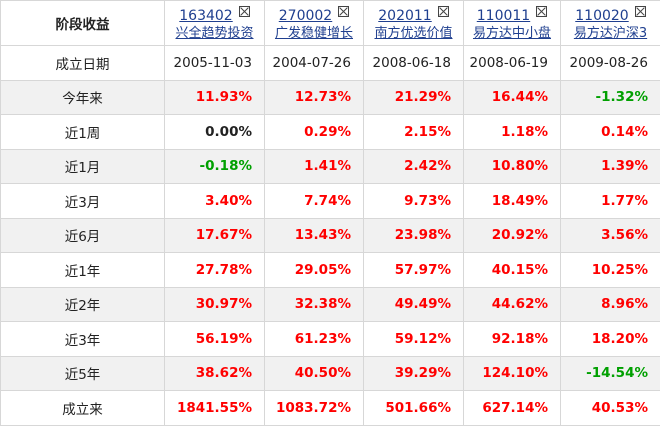  I want to click on fund-name-link: 易方达沪深3, so click(610, 33).